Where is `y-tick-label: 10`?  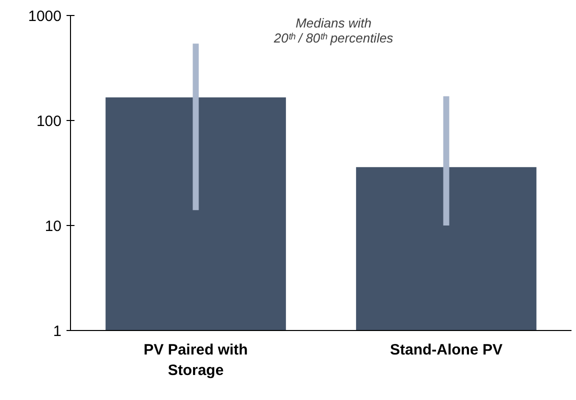
y-tick-label: 10 is located at coordinates (53, 226).